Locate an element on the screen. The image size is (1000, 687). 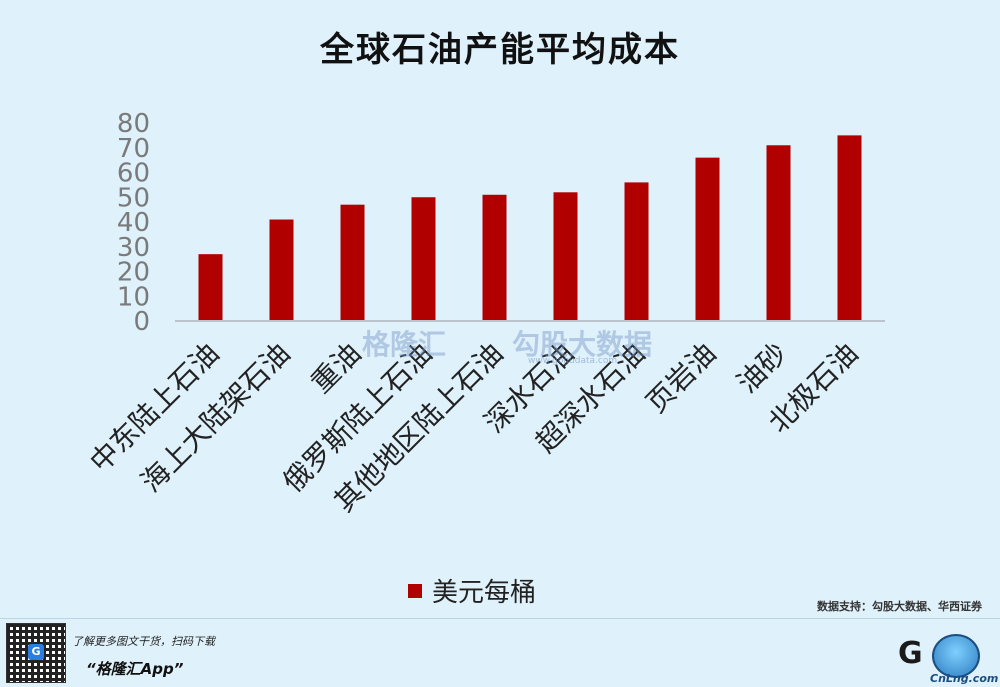
promo-text: 了解更多图文干货，扫码下载 is located at coordinates (143, 641).